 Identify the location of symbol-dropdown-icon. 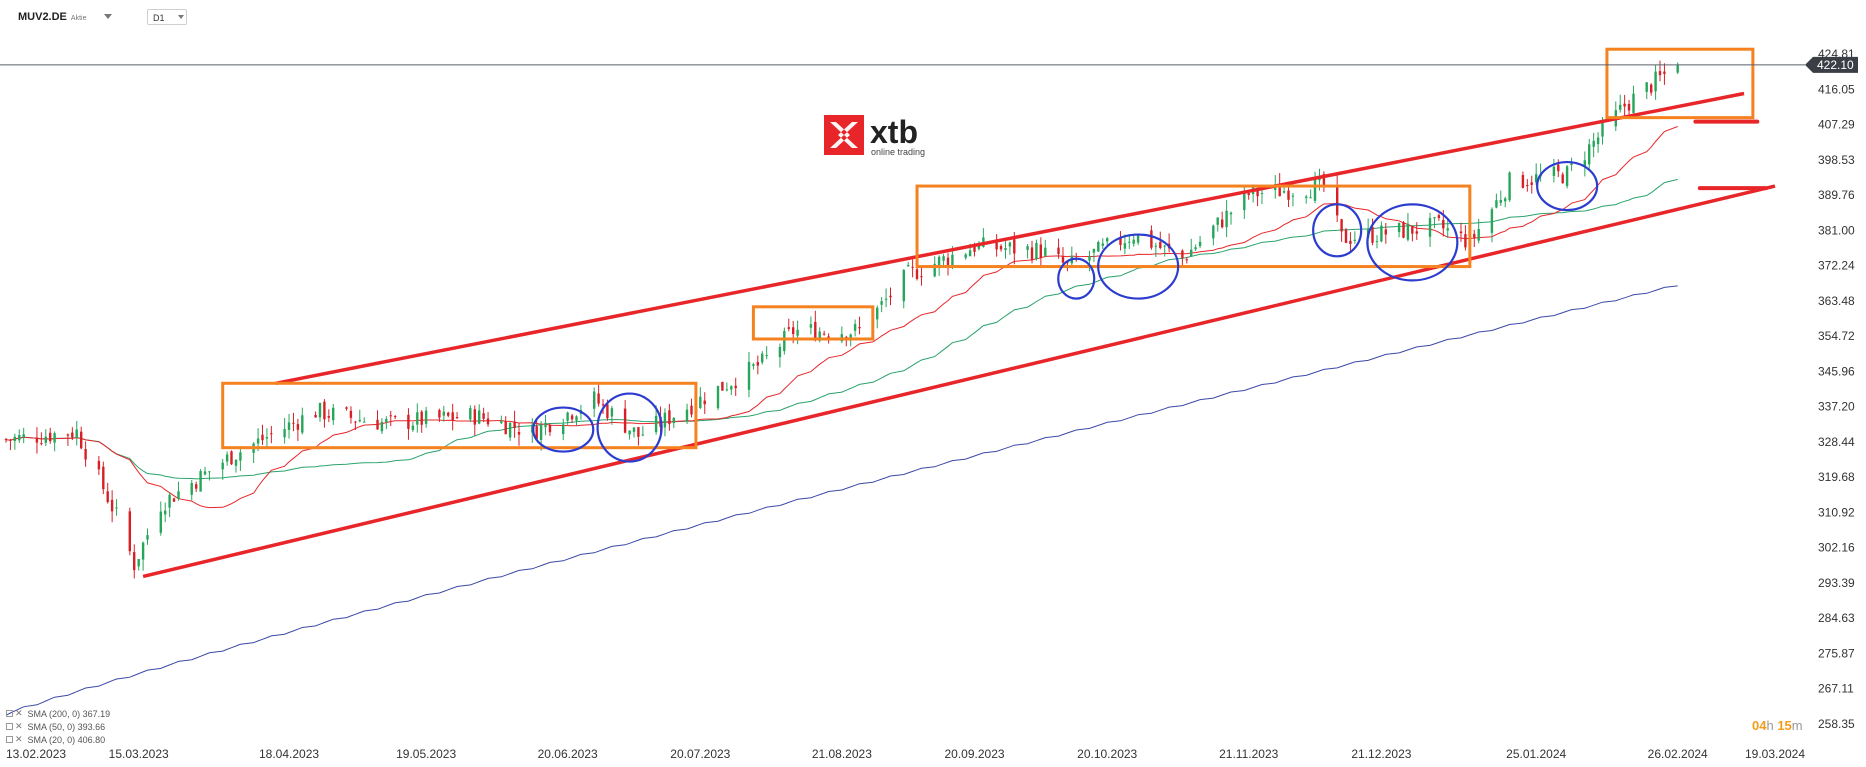
(108, 16).